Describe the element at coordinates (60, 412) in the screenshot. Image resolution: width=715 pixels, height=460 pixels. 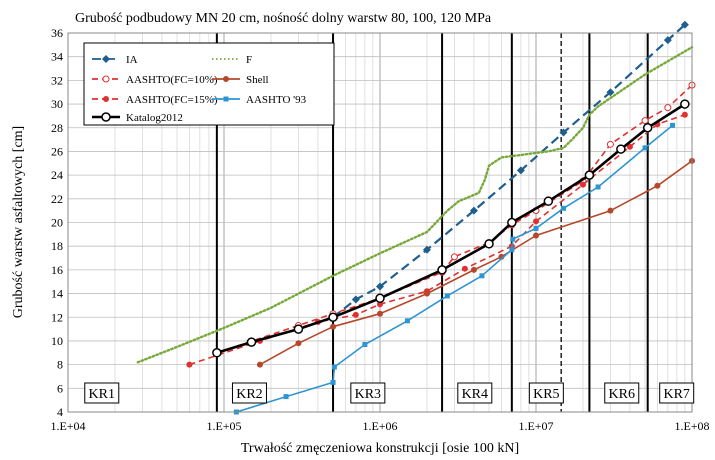
I see `y-tick-label: 4` at that location.